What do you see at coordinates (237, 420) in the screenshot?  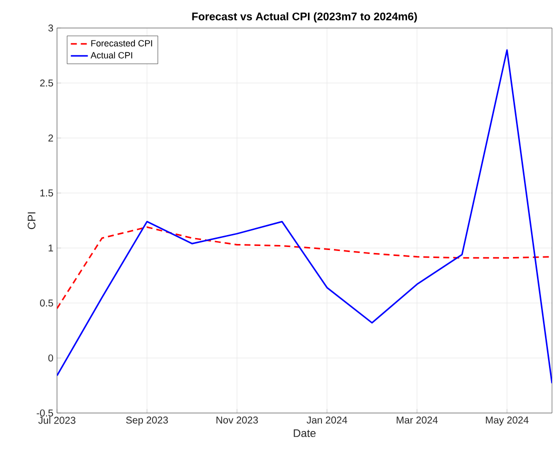 I see `x-tick-label: Nov 2023` at bounding box center [237, 420].